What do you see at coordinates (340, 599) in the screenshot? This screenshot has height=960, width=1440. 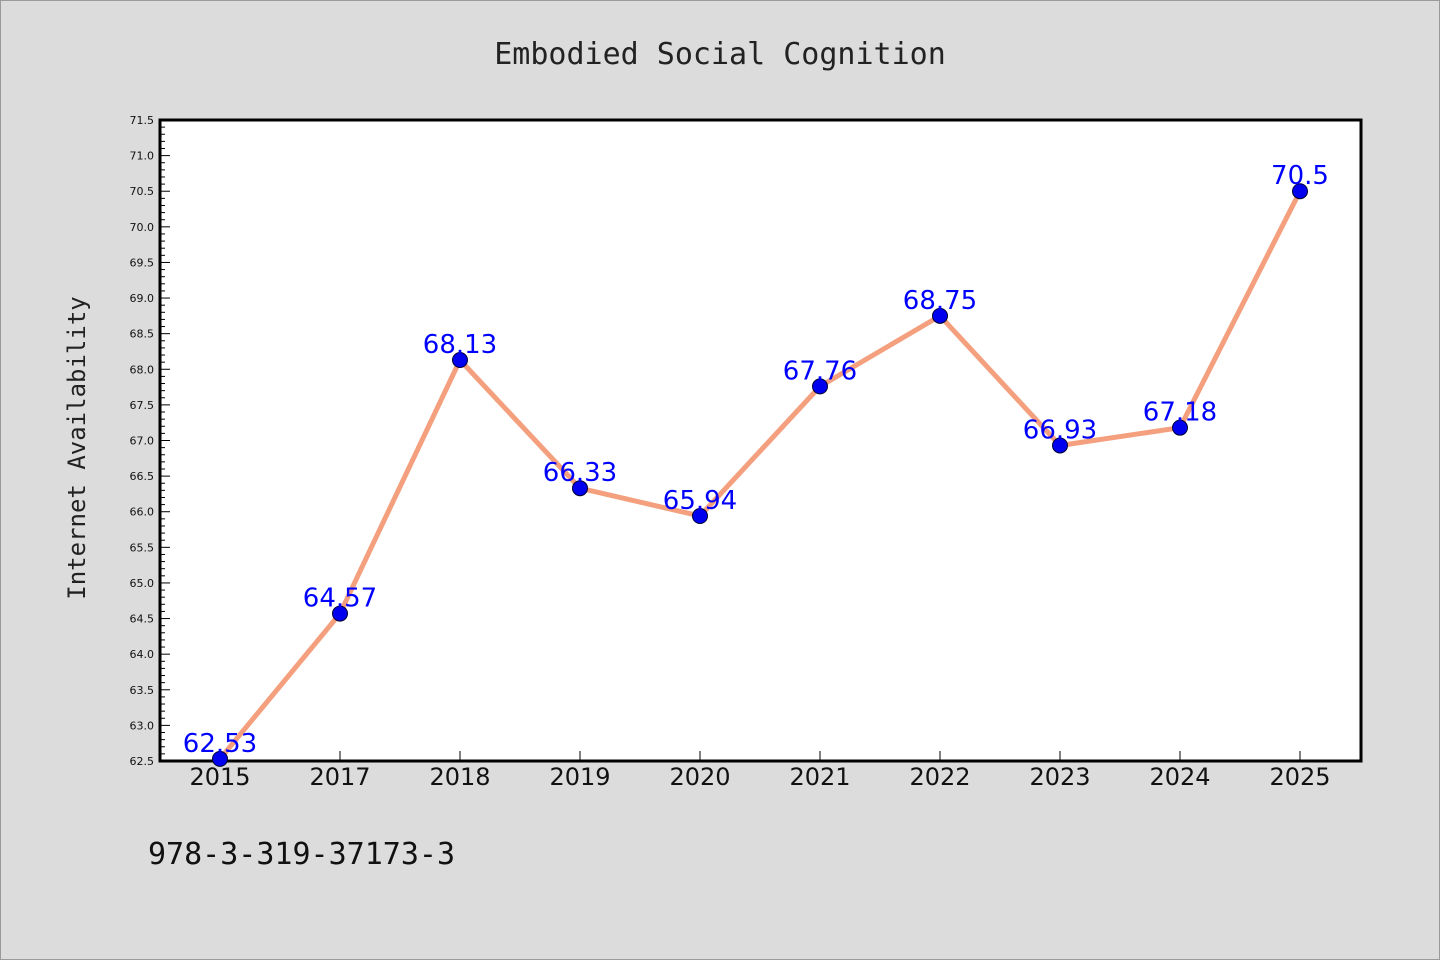 I see `data-label: 64.57` at bounding box center [340, 599].